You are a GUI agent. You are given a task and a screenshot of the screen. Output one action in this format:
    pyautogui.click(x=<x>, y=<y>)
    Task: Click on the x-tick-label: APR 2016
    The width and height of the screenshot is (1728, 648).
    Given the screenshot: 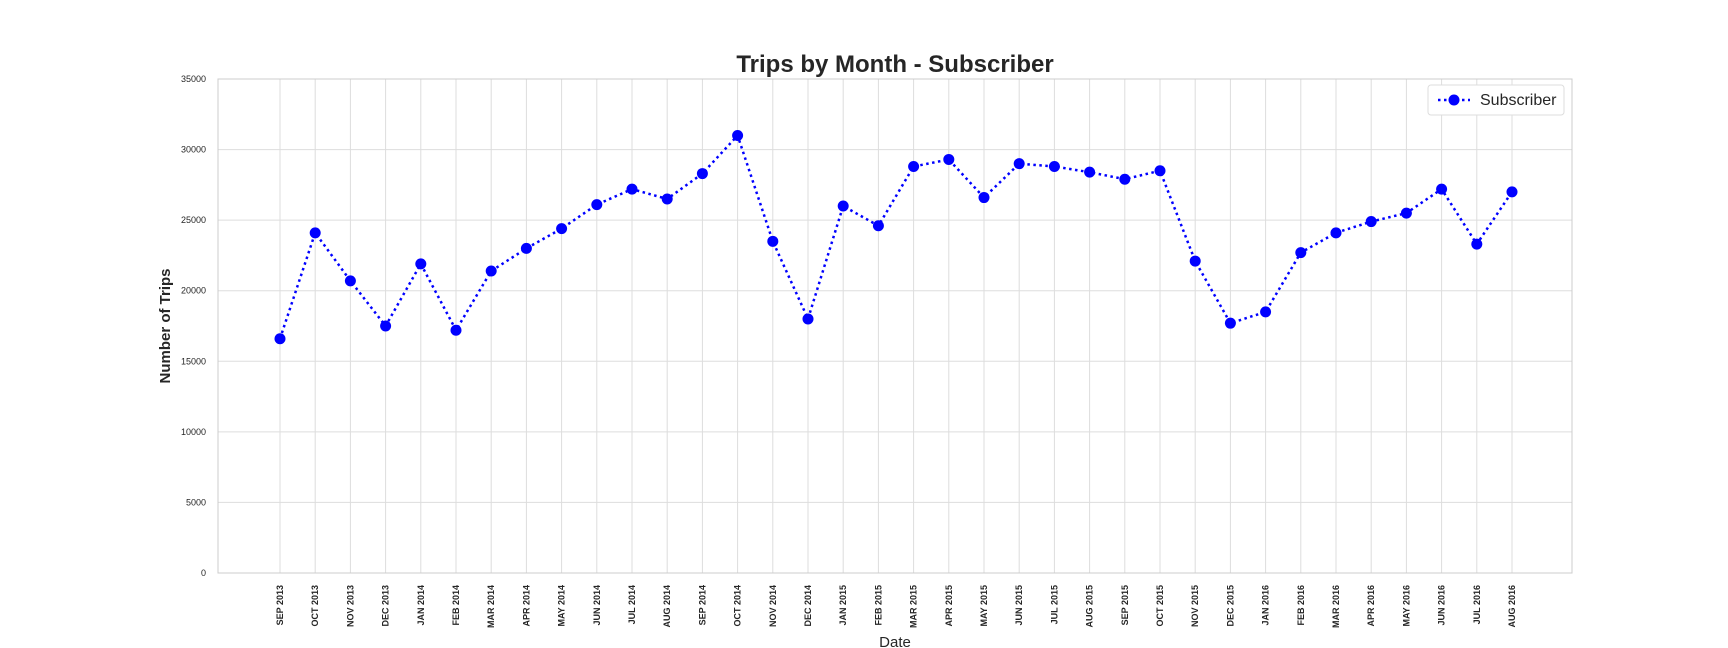 What is the action you would take?
    pyautogui.click(x=1371, y=606)
    